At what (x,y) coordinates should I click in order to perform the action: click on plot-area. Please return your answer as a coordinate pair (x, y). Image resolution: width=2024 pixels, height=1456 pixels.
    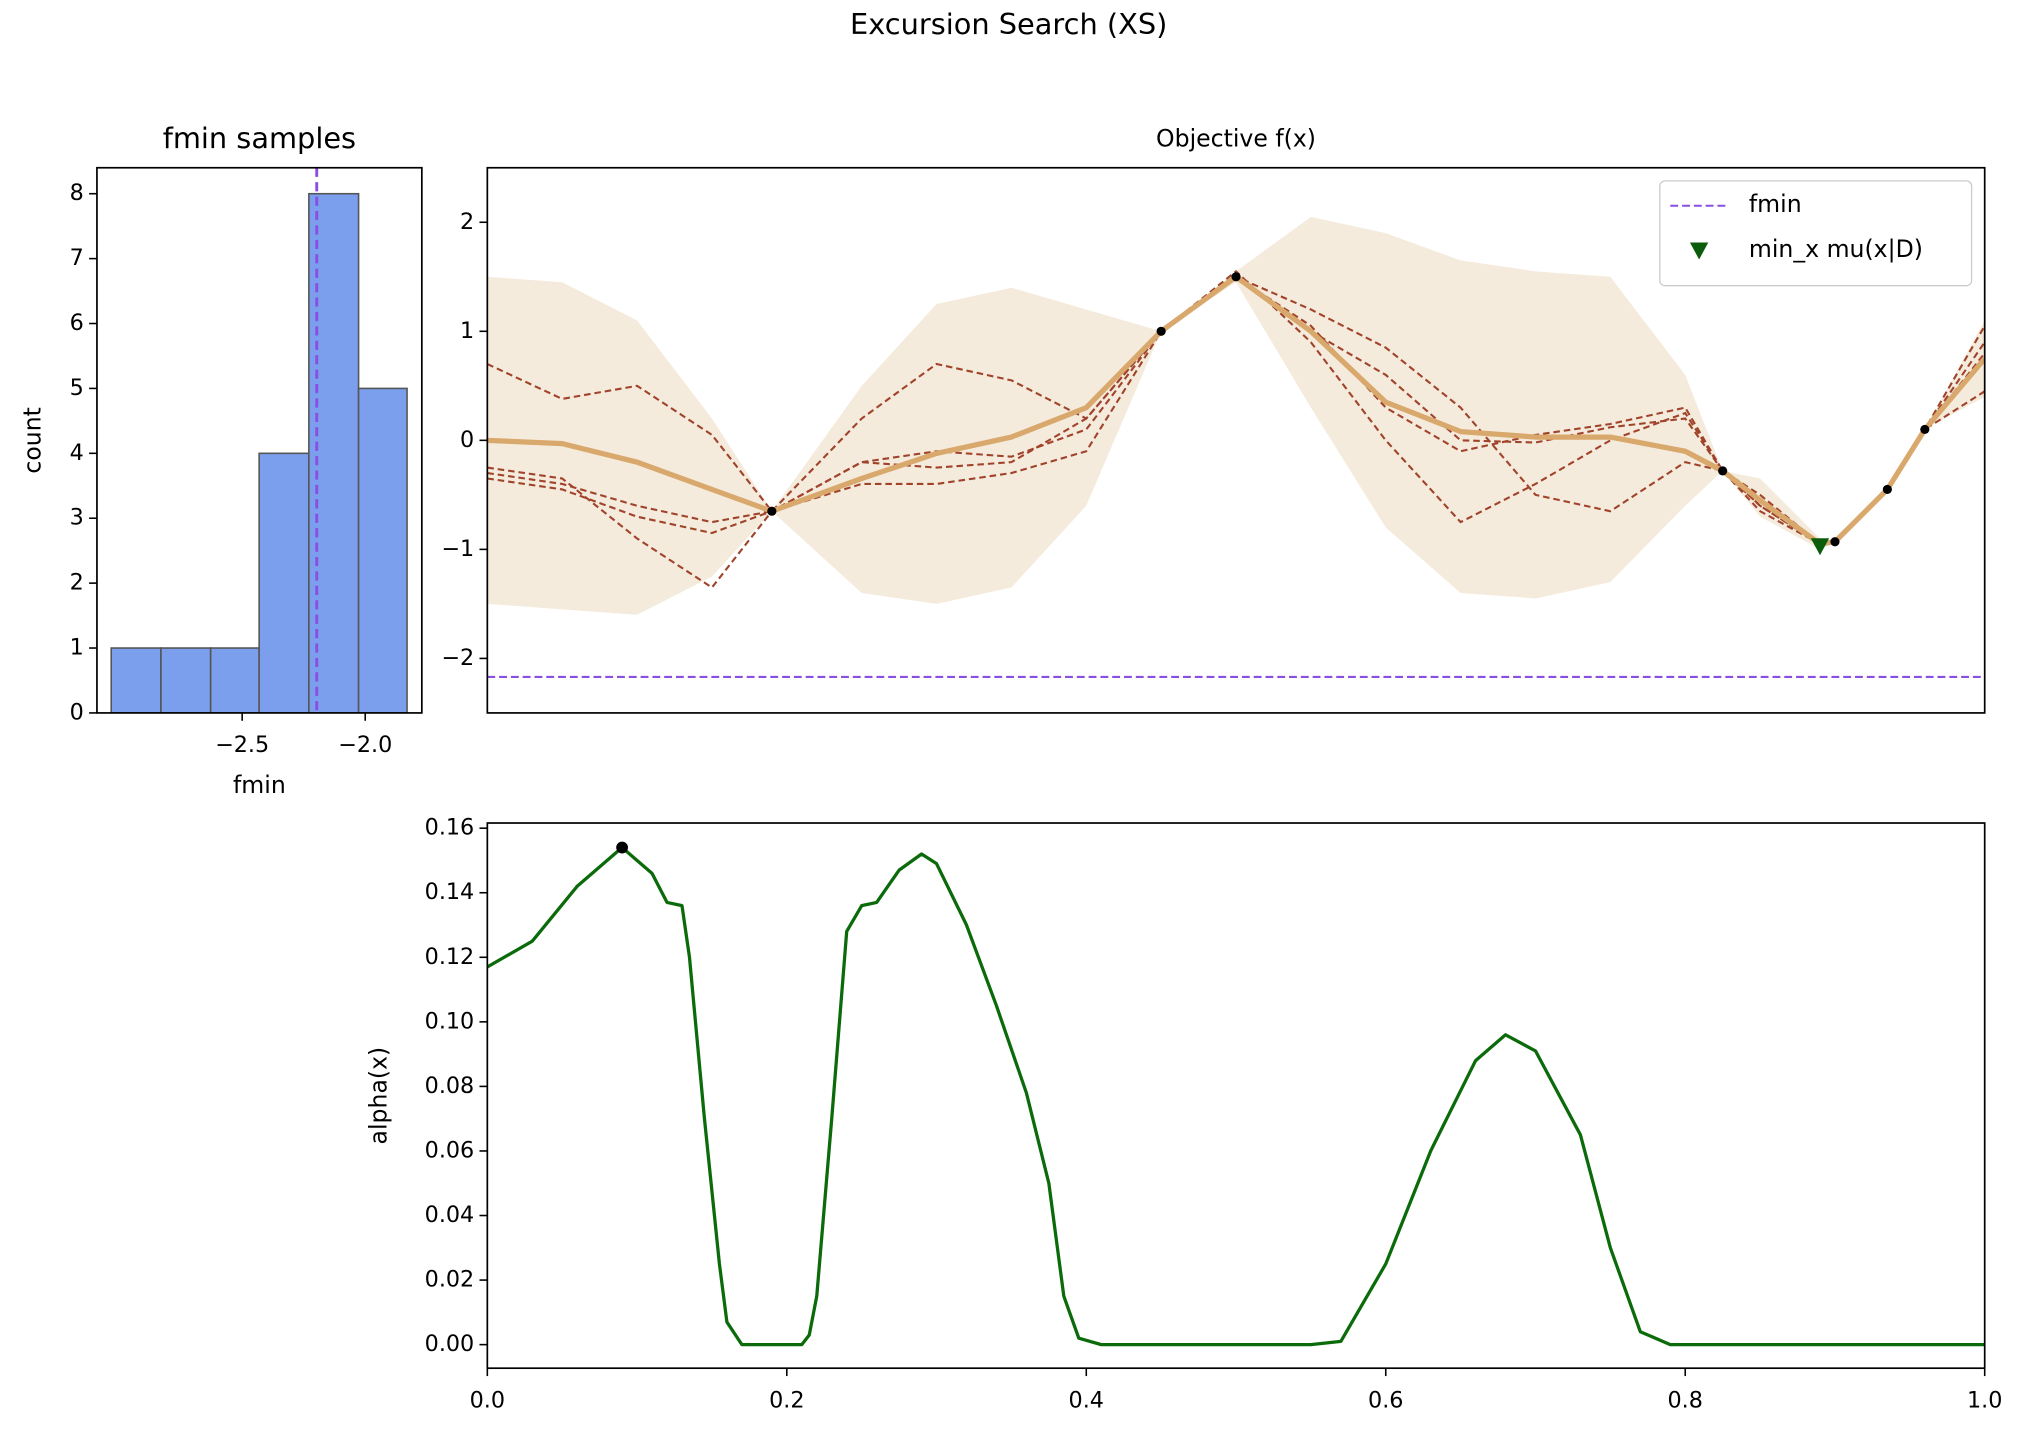
    Looking at the image, I should click on (259, 440).